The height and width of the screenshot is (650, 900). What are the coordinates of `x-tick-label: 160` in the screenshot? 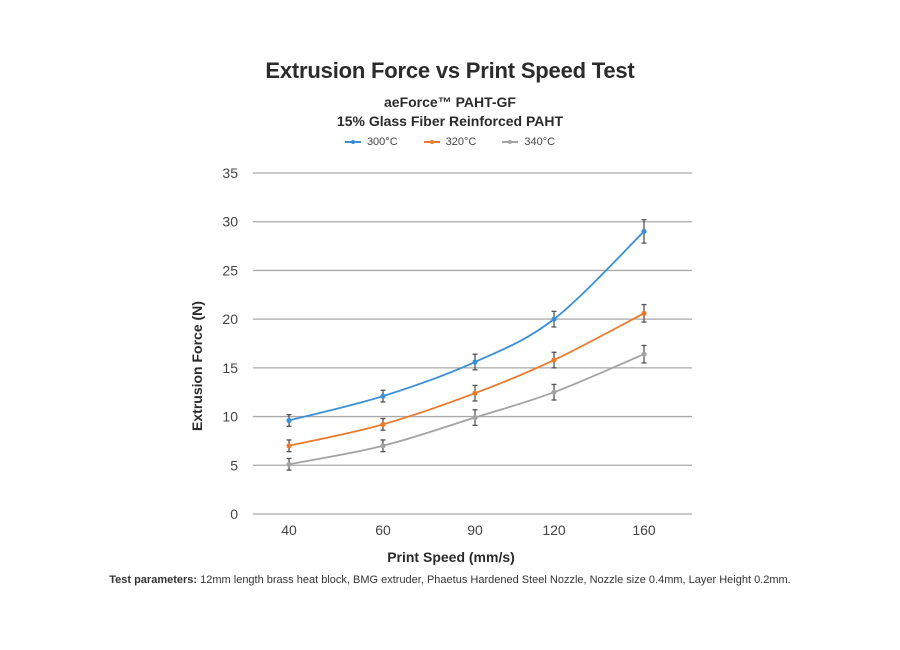 It's located at (644, 530).